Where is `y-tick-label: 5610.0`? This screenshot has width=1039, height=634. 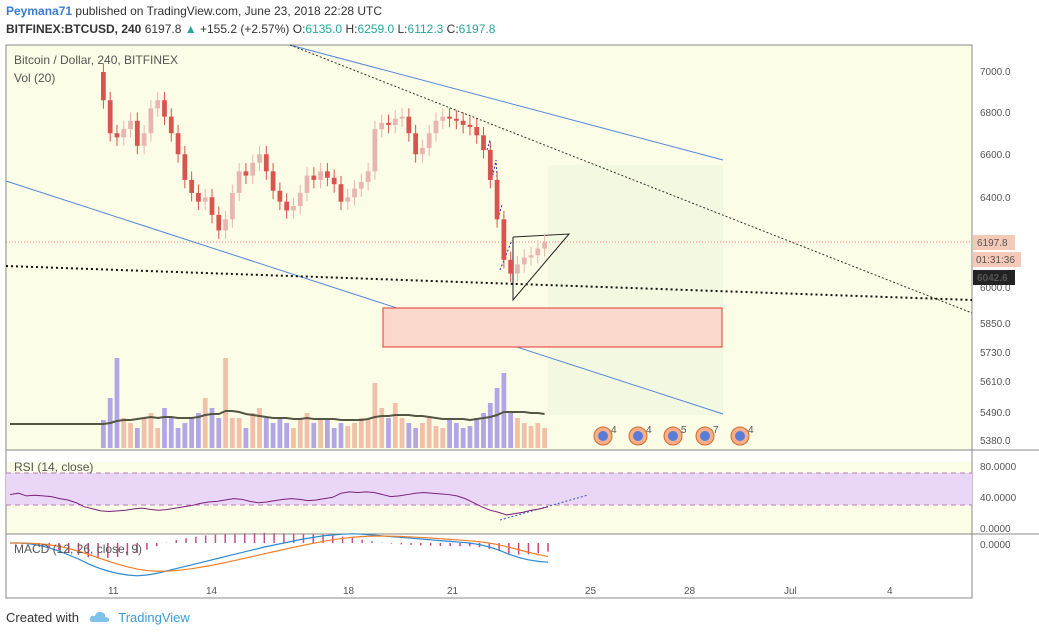
y-tick-label: 5610.0 is located at coordinates (995, 382).